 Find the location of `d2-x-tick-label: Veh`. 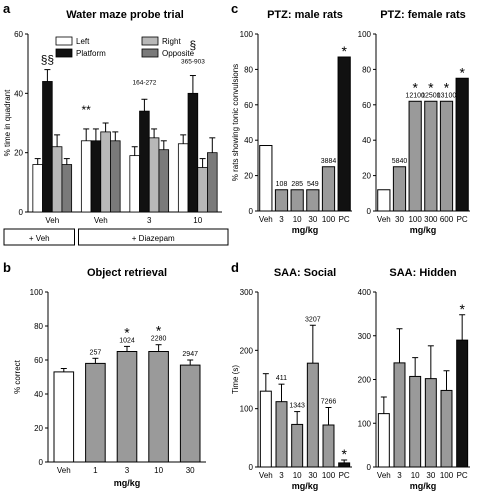

d2-x-tick-label: Veh is located at coordinates (384, 475).